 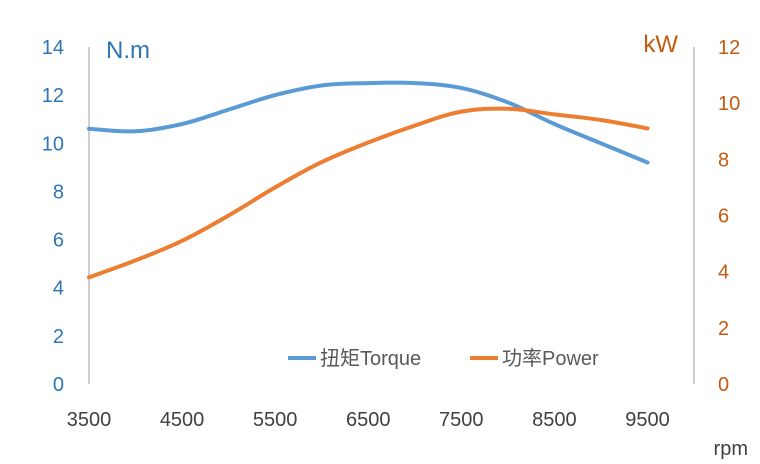 I want to click on left-y-tick-label: 10, so click(x=53, y=144).